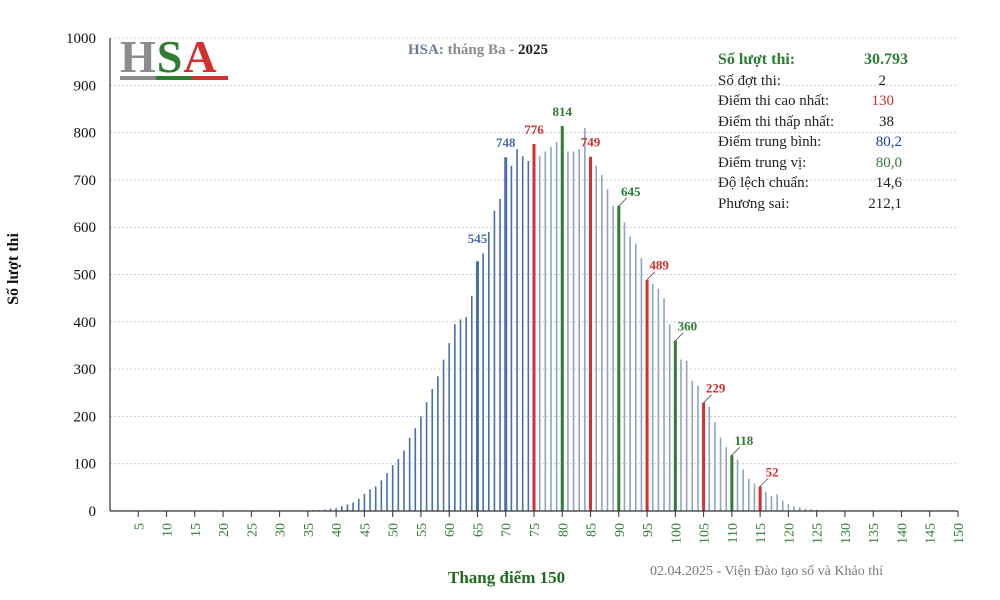 The image size is (1000, 600). What do you see at coordinates (592, 530) in the screenshot?
I see `x-tick-label: 85` at bounding box center [592, 530].